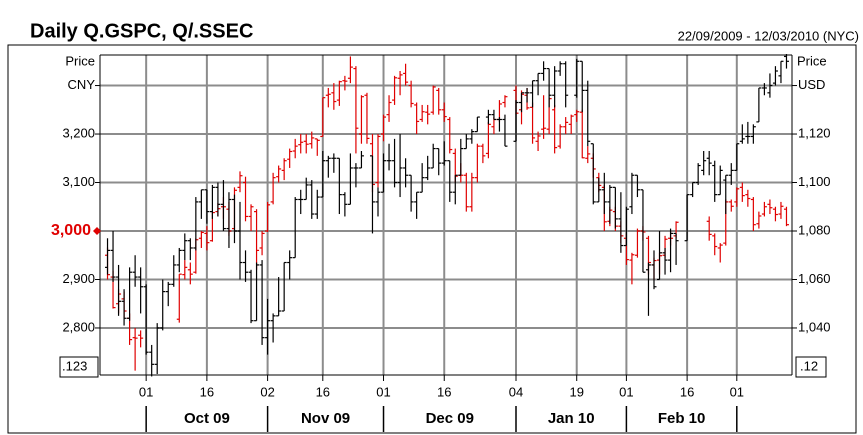 This screenshot has width=863, height=435. What do you see at coordinates (207, 418) in the screenshot?
I see `month-label: Oct 09` at bounding box center [207, 418].